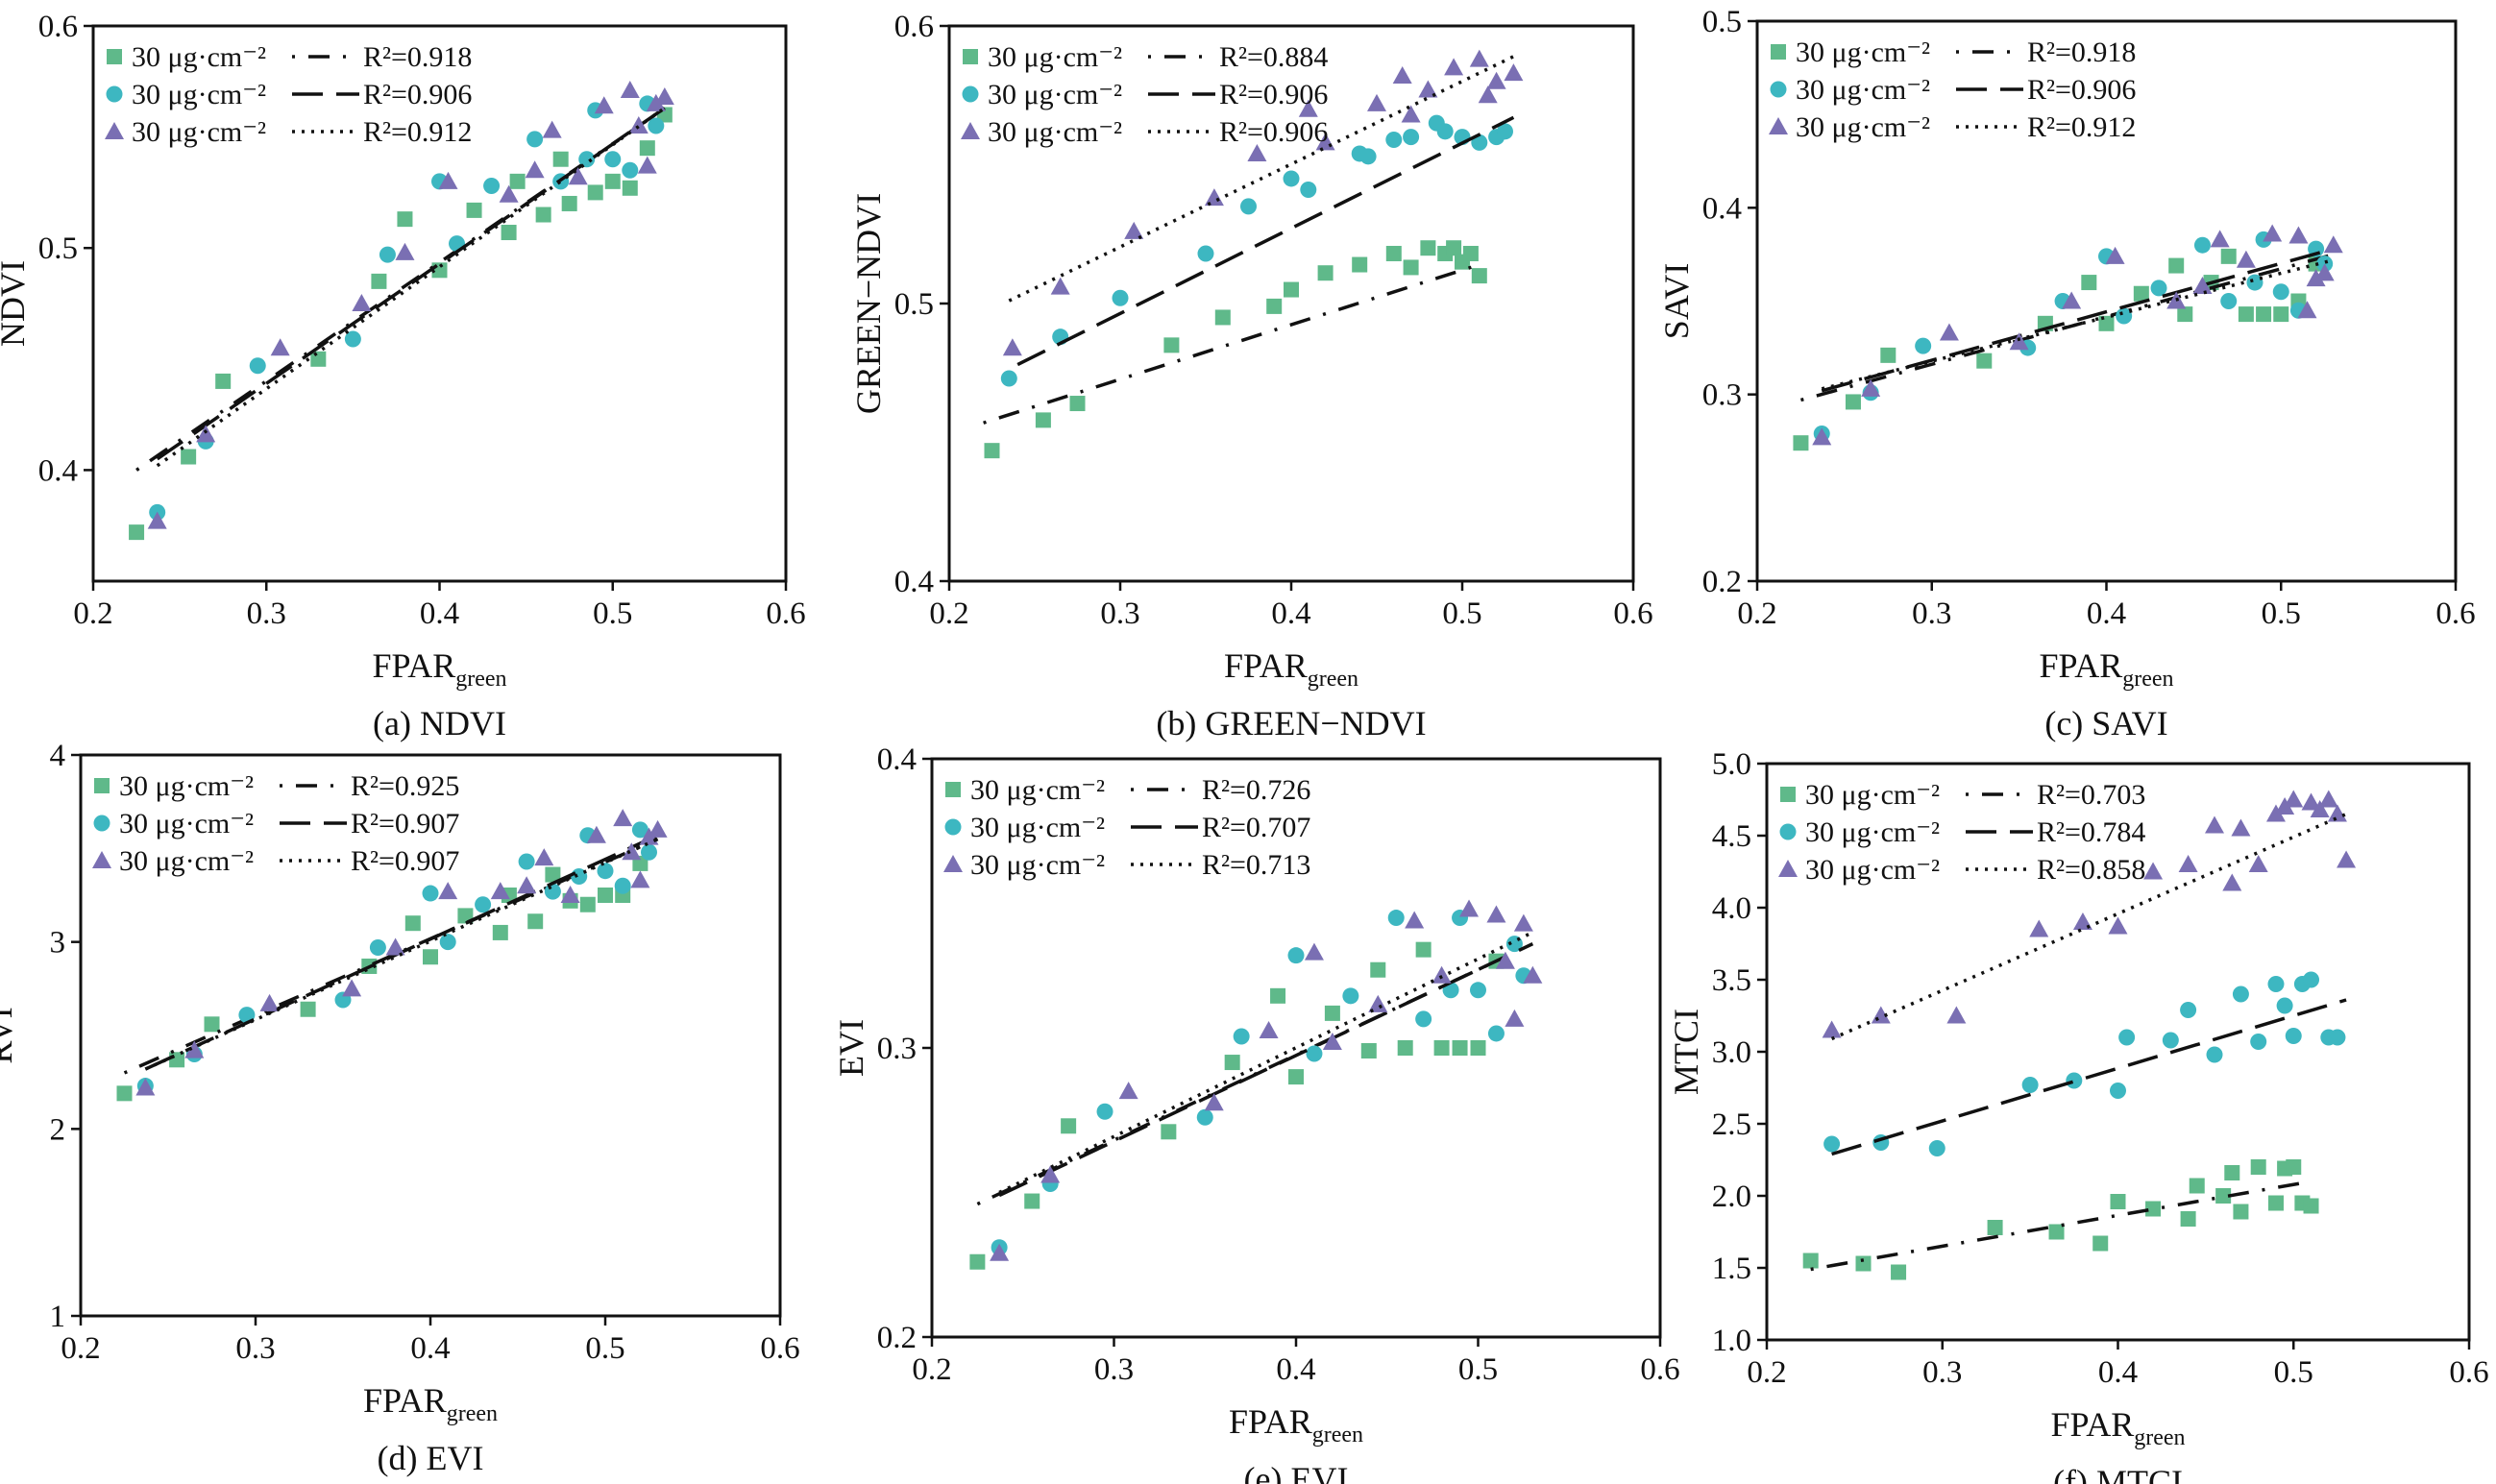 Image resolution: width=2496 pixels, height=1484 pixels. What do you see at coordinates (1686, 1052) in the screenshot?
I see `y-axis-title: MTCI` at bounding box center [1686, 1052].